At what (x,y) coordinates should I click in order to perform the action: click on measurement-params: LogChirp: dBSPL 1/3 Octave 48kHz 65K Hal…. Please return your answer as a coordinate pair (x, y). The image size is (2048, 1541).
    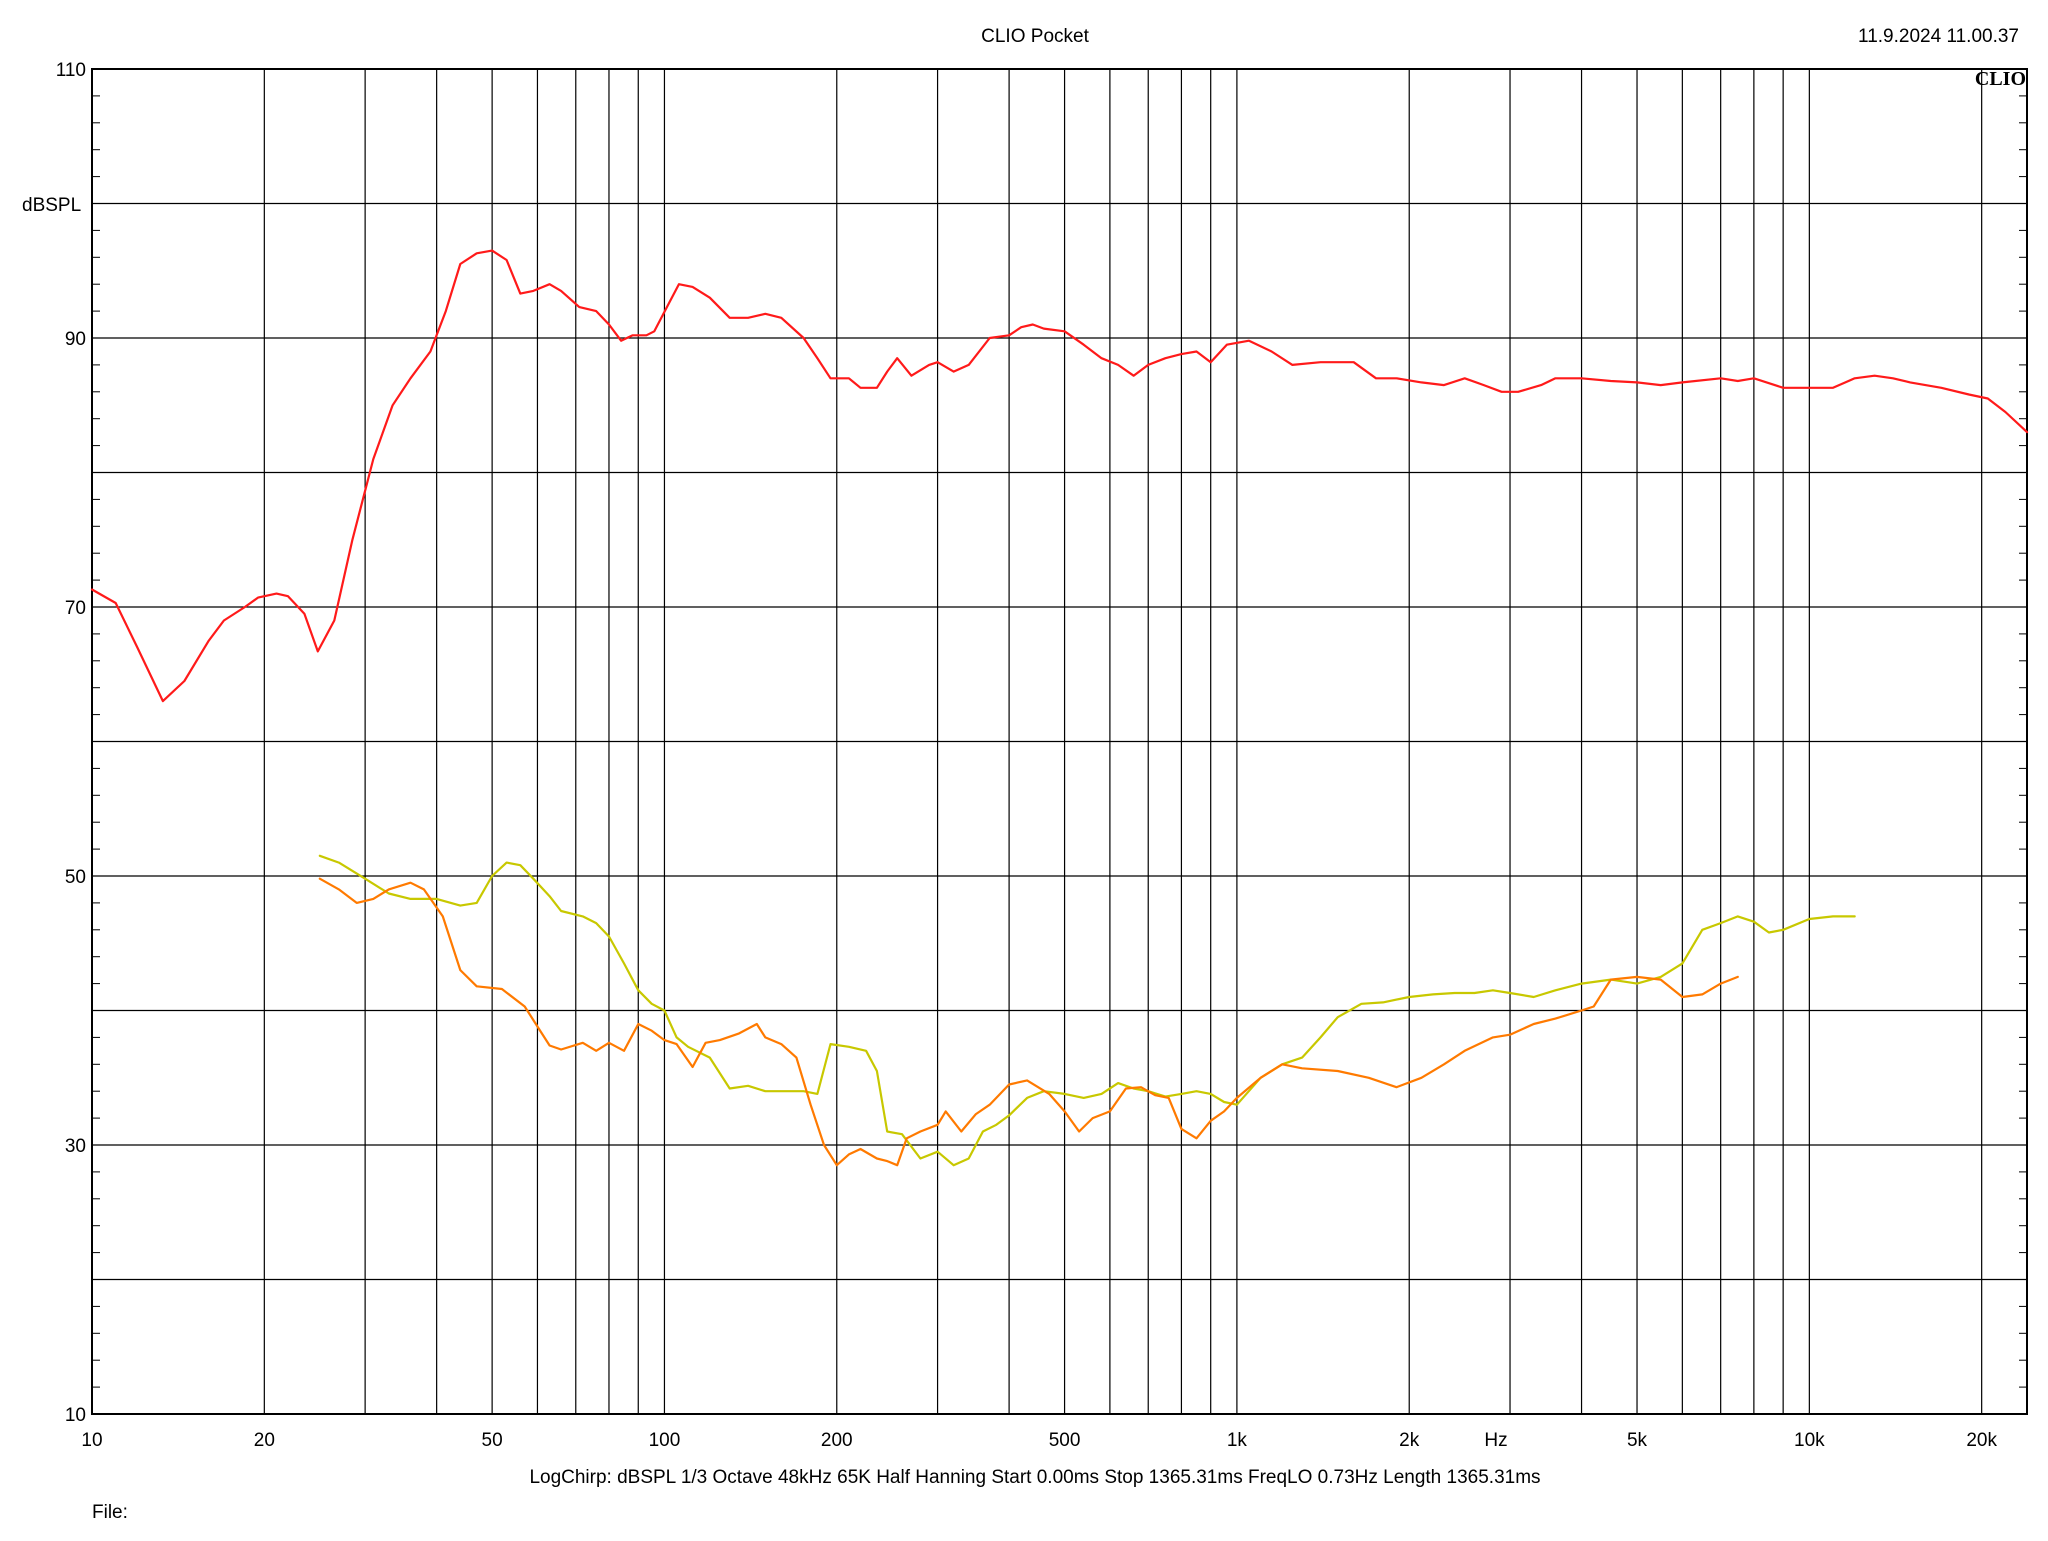
    Looking at the image, I should click on (1034, 1477).